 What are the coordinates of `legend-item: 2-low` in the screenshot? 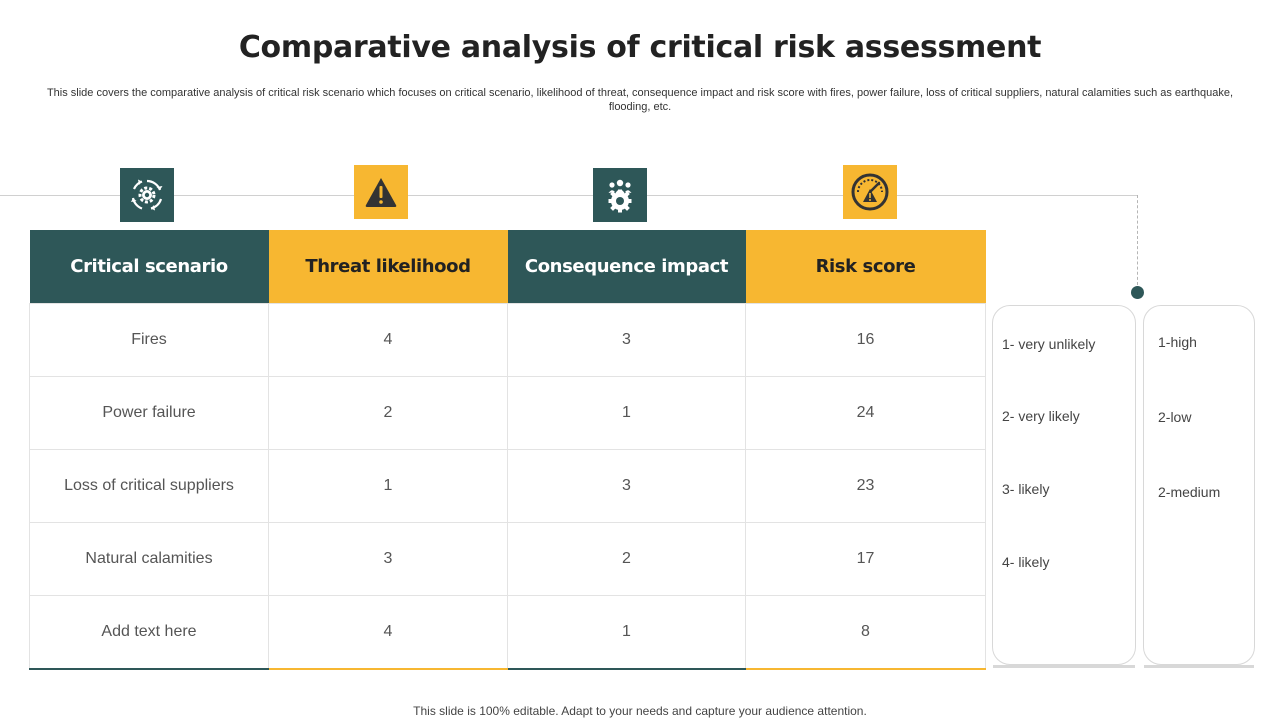 It's located at (1175, 417).